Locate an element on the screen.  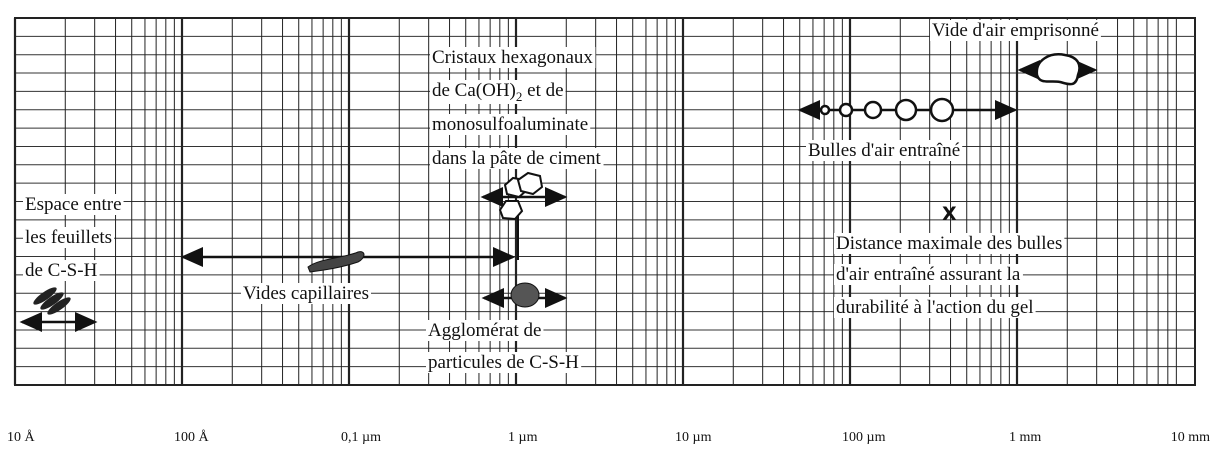
scale-label: 100 Å is located at coordinates (192, 437).